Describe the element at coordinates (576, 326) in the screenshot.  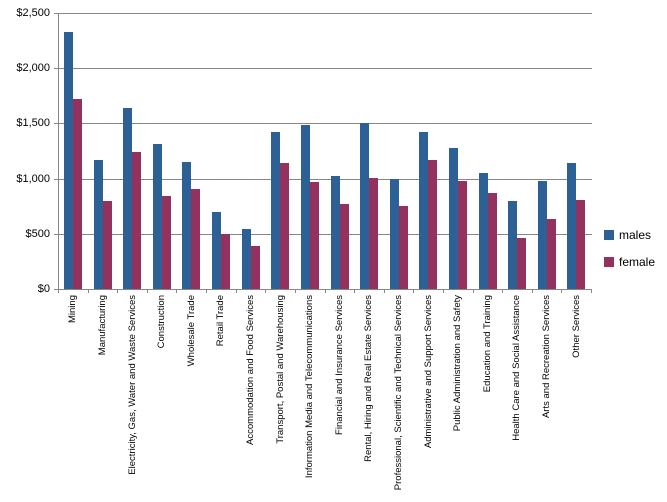
I see `x-axis-label: Other Services` at that location.